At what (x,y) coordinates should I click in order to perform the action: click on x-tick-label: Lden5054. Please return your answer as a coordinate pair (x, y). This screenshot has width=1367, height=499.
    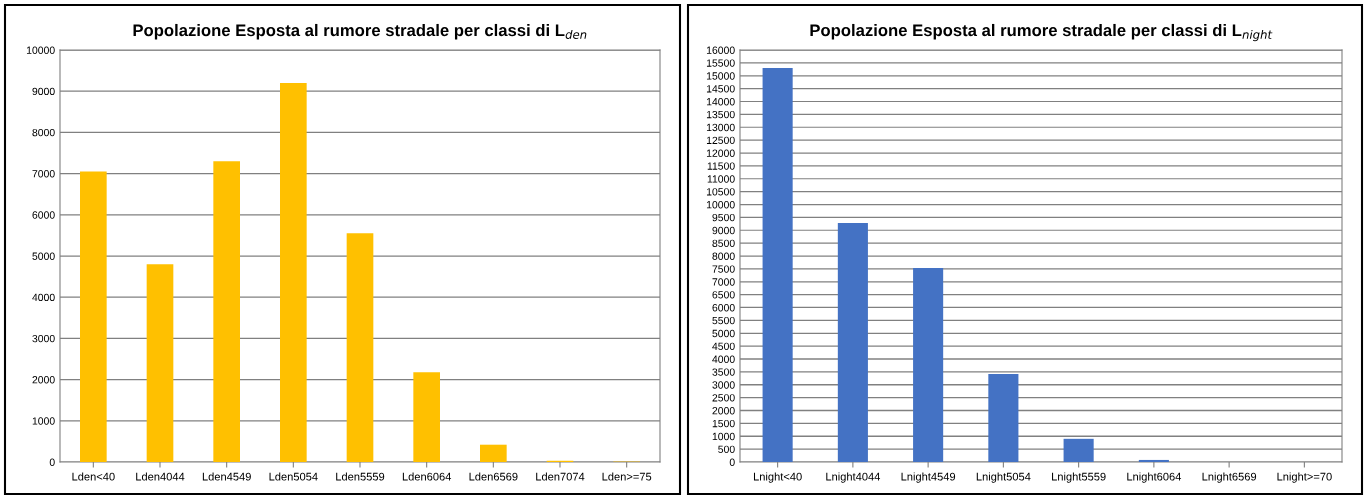
    Looking at the image, I should click on (293, 476).